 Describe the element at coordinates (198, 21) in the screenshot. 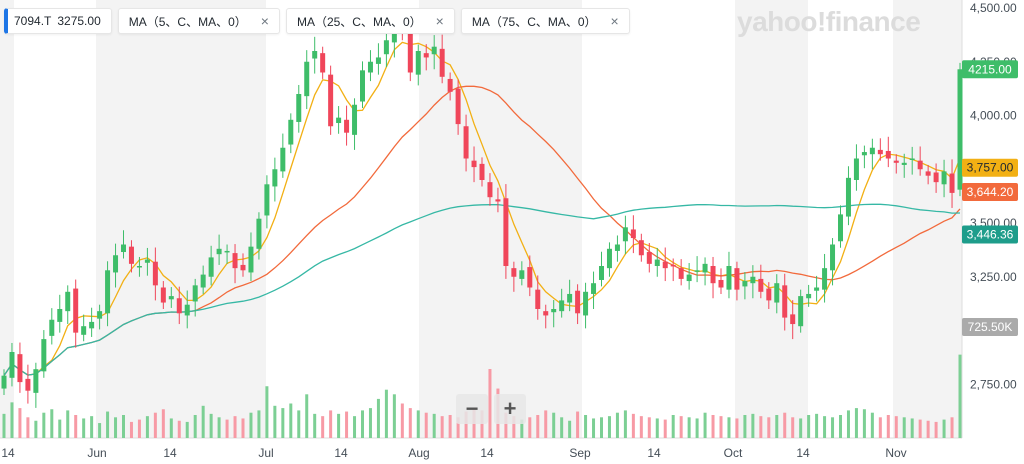

I see `ma5-chip: MA（5、C、MA、0） ×` at that location.